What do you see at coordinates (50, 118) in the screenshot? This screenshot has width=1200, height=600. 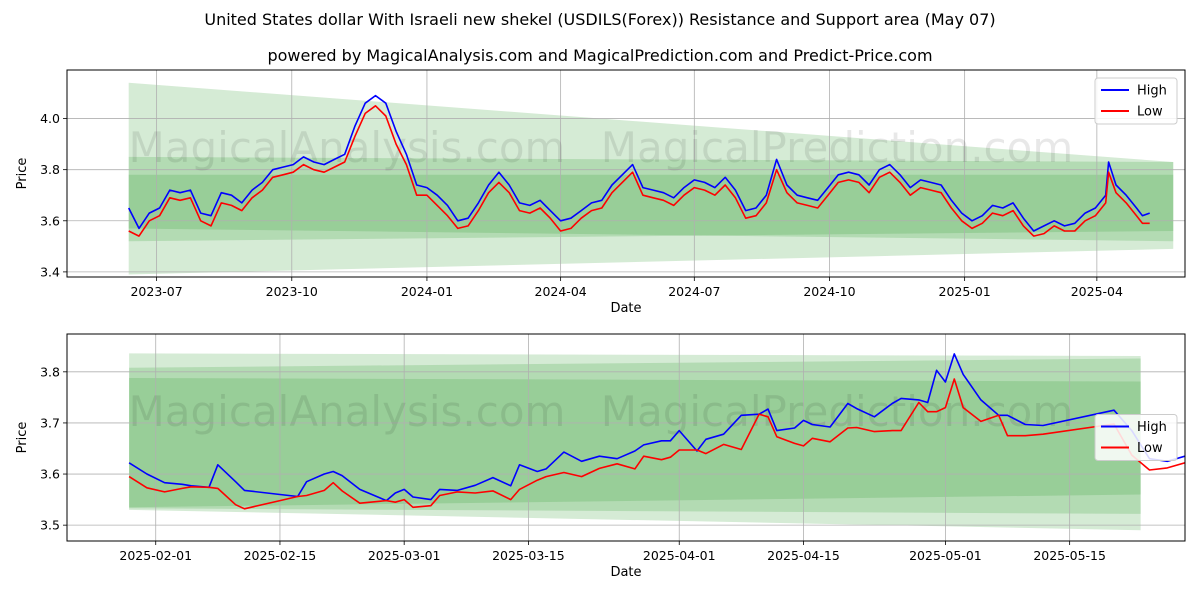 I see `y-tick-label: 4.0` at bounding box center [50, 118].